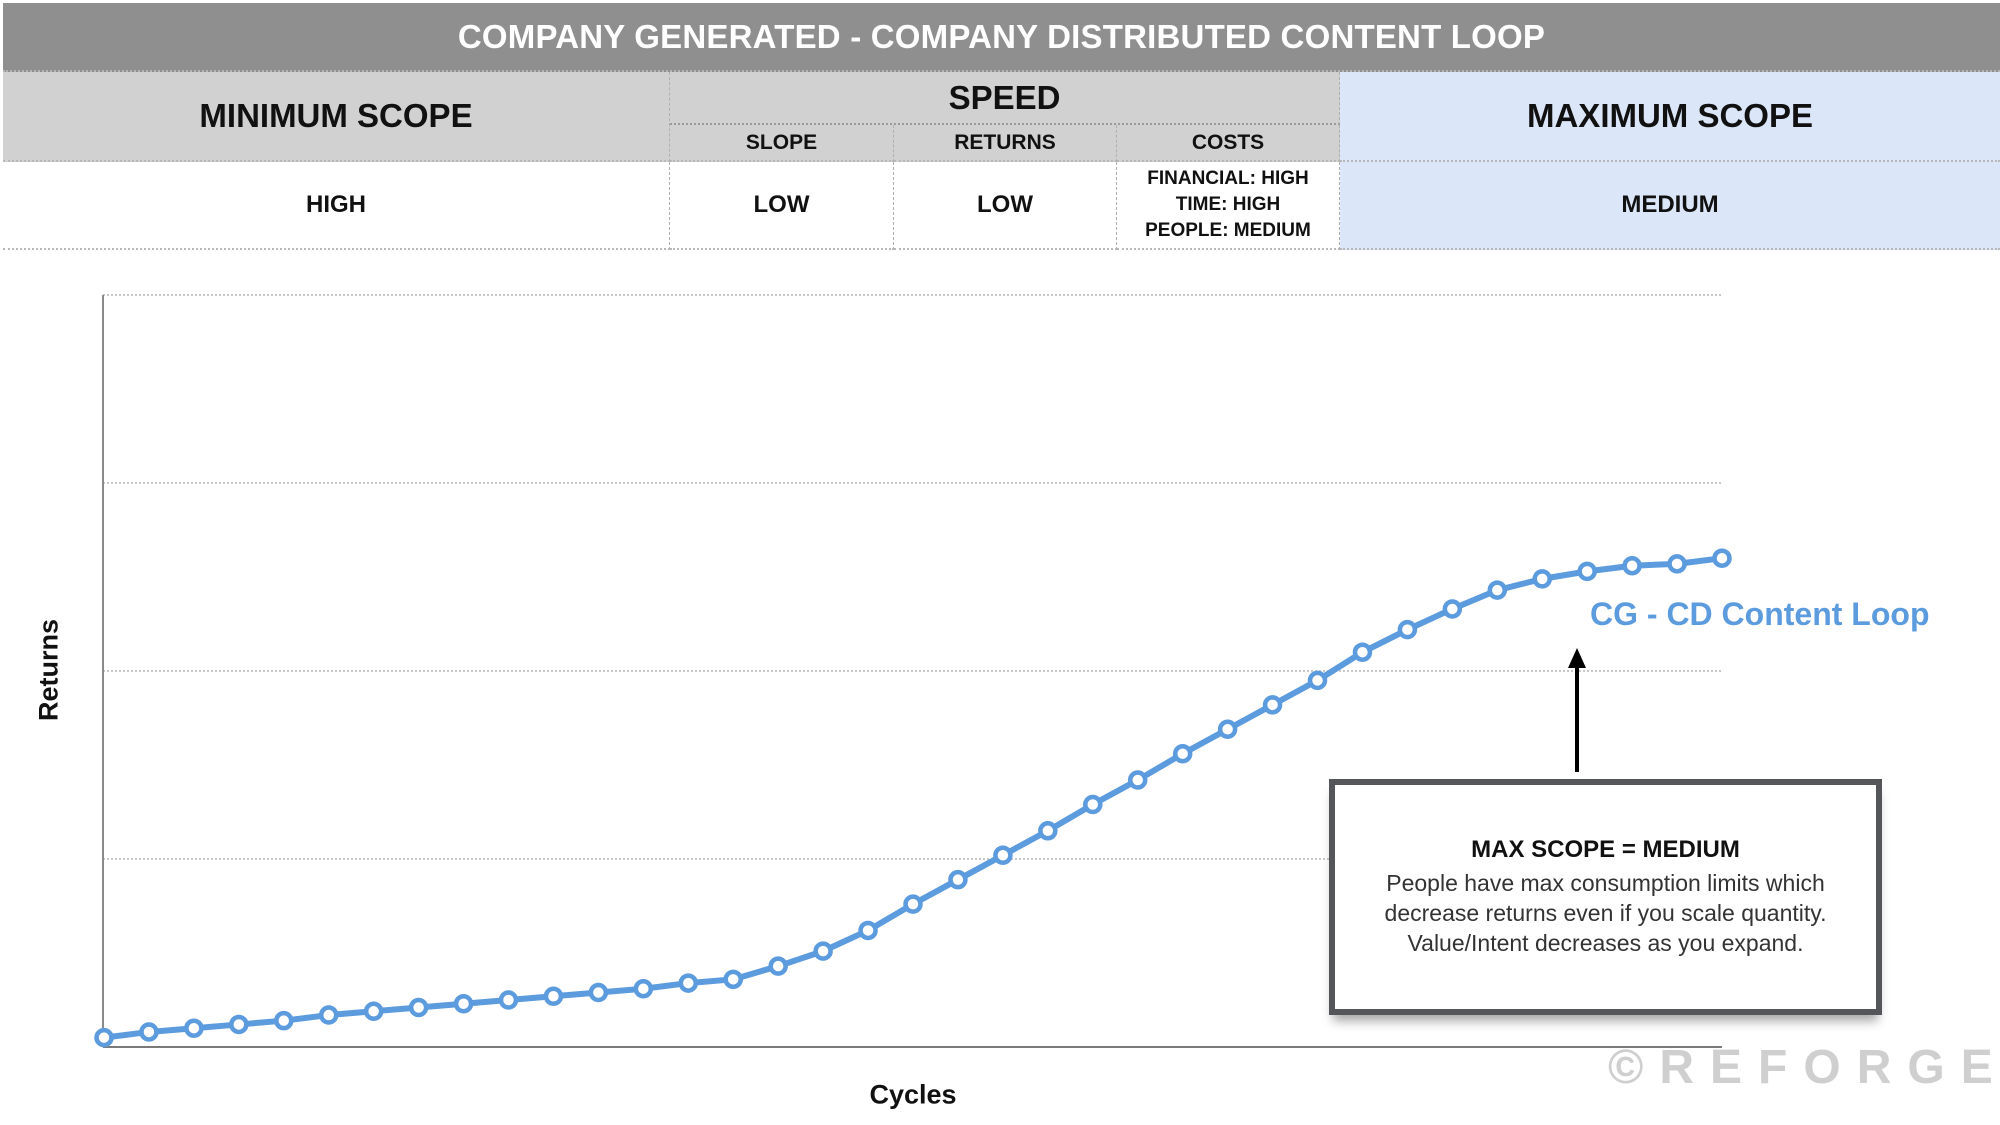 This screenshot has height=1125, width=2000. What do you see at coordinates (1577, 658) in the screenshot?
I see `arrow-head-icon` at bounding box center [1577, 658].